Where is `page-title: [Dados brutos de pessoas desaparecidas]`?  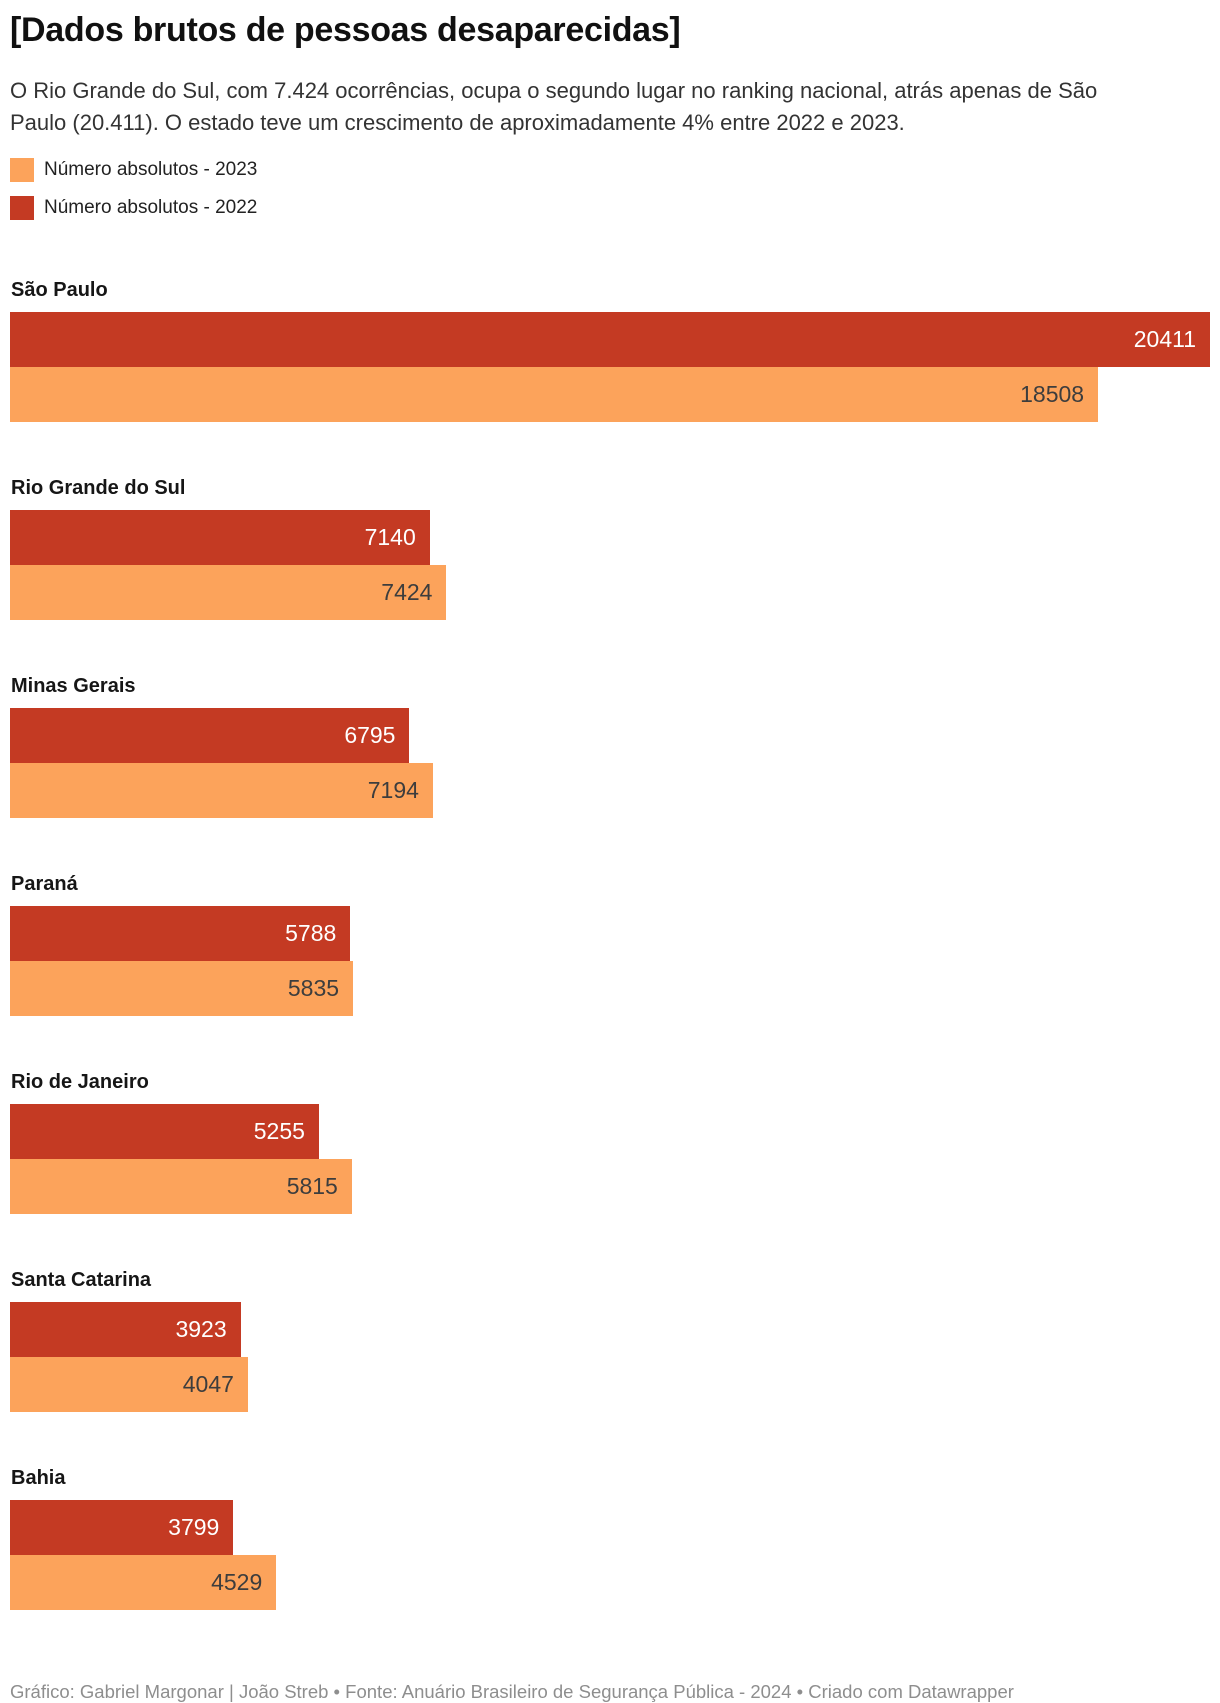 page-title: [Dados brutos de pessoas desaparecidas] is located at coordinates (345, 30).